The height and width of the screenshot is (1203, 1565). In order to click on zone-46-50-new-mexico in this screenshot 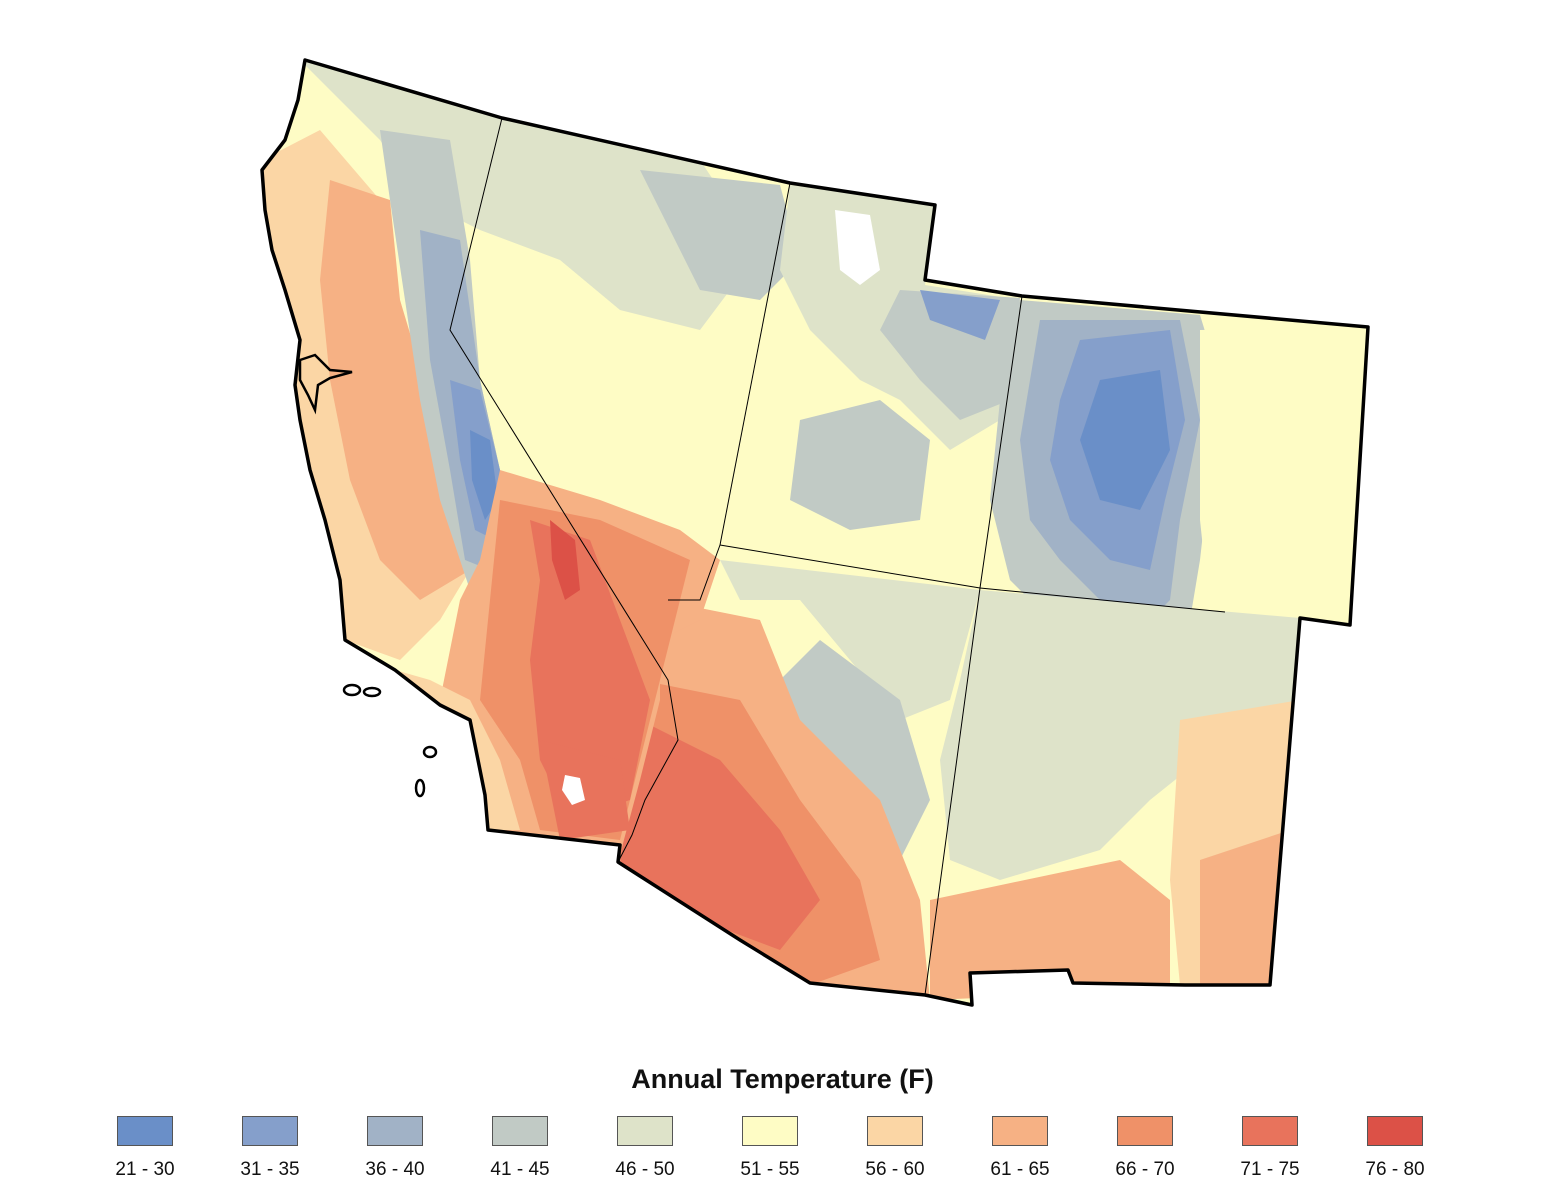, I will do `click(1120, 735)`.